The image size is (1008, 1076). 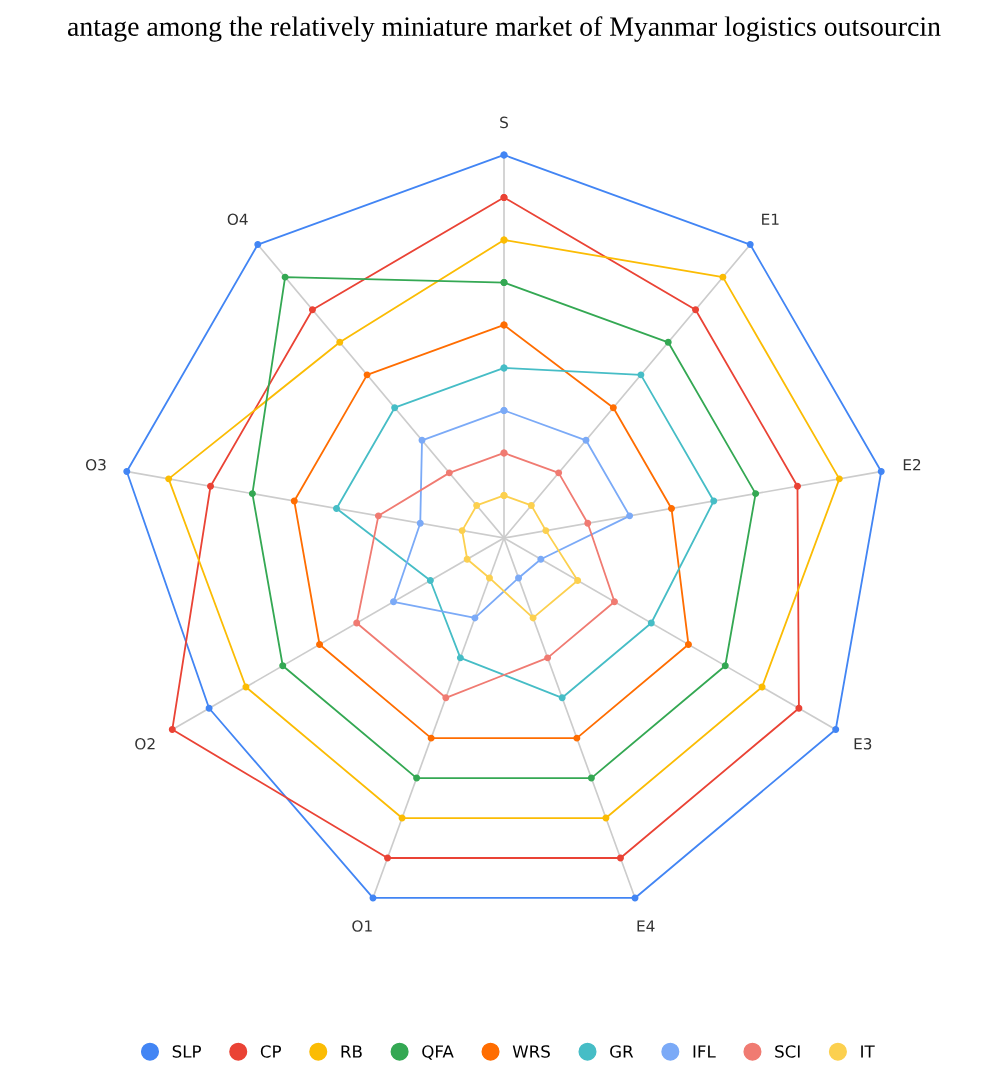 What do you see at coordinates (145, 744) in the screenshot?
I see `spoke-label: O2` at bounding box center [145, 744].